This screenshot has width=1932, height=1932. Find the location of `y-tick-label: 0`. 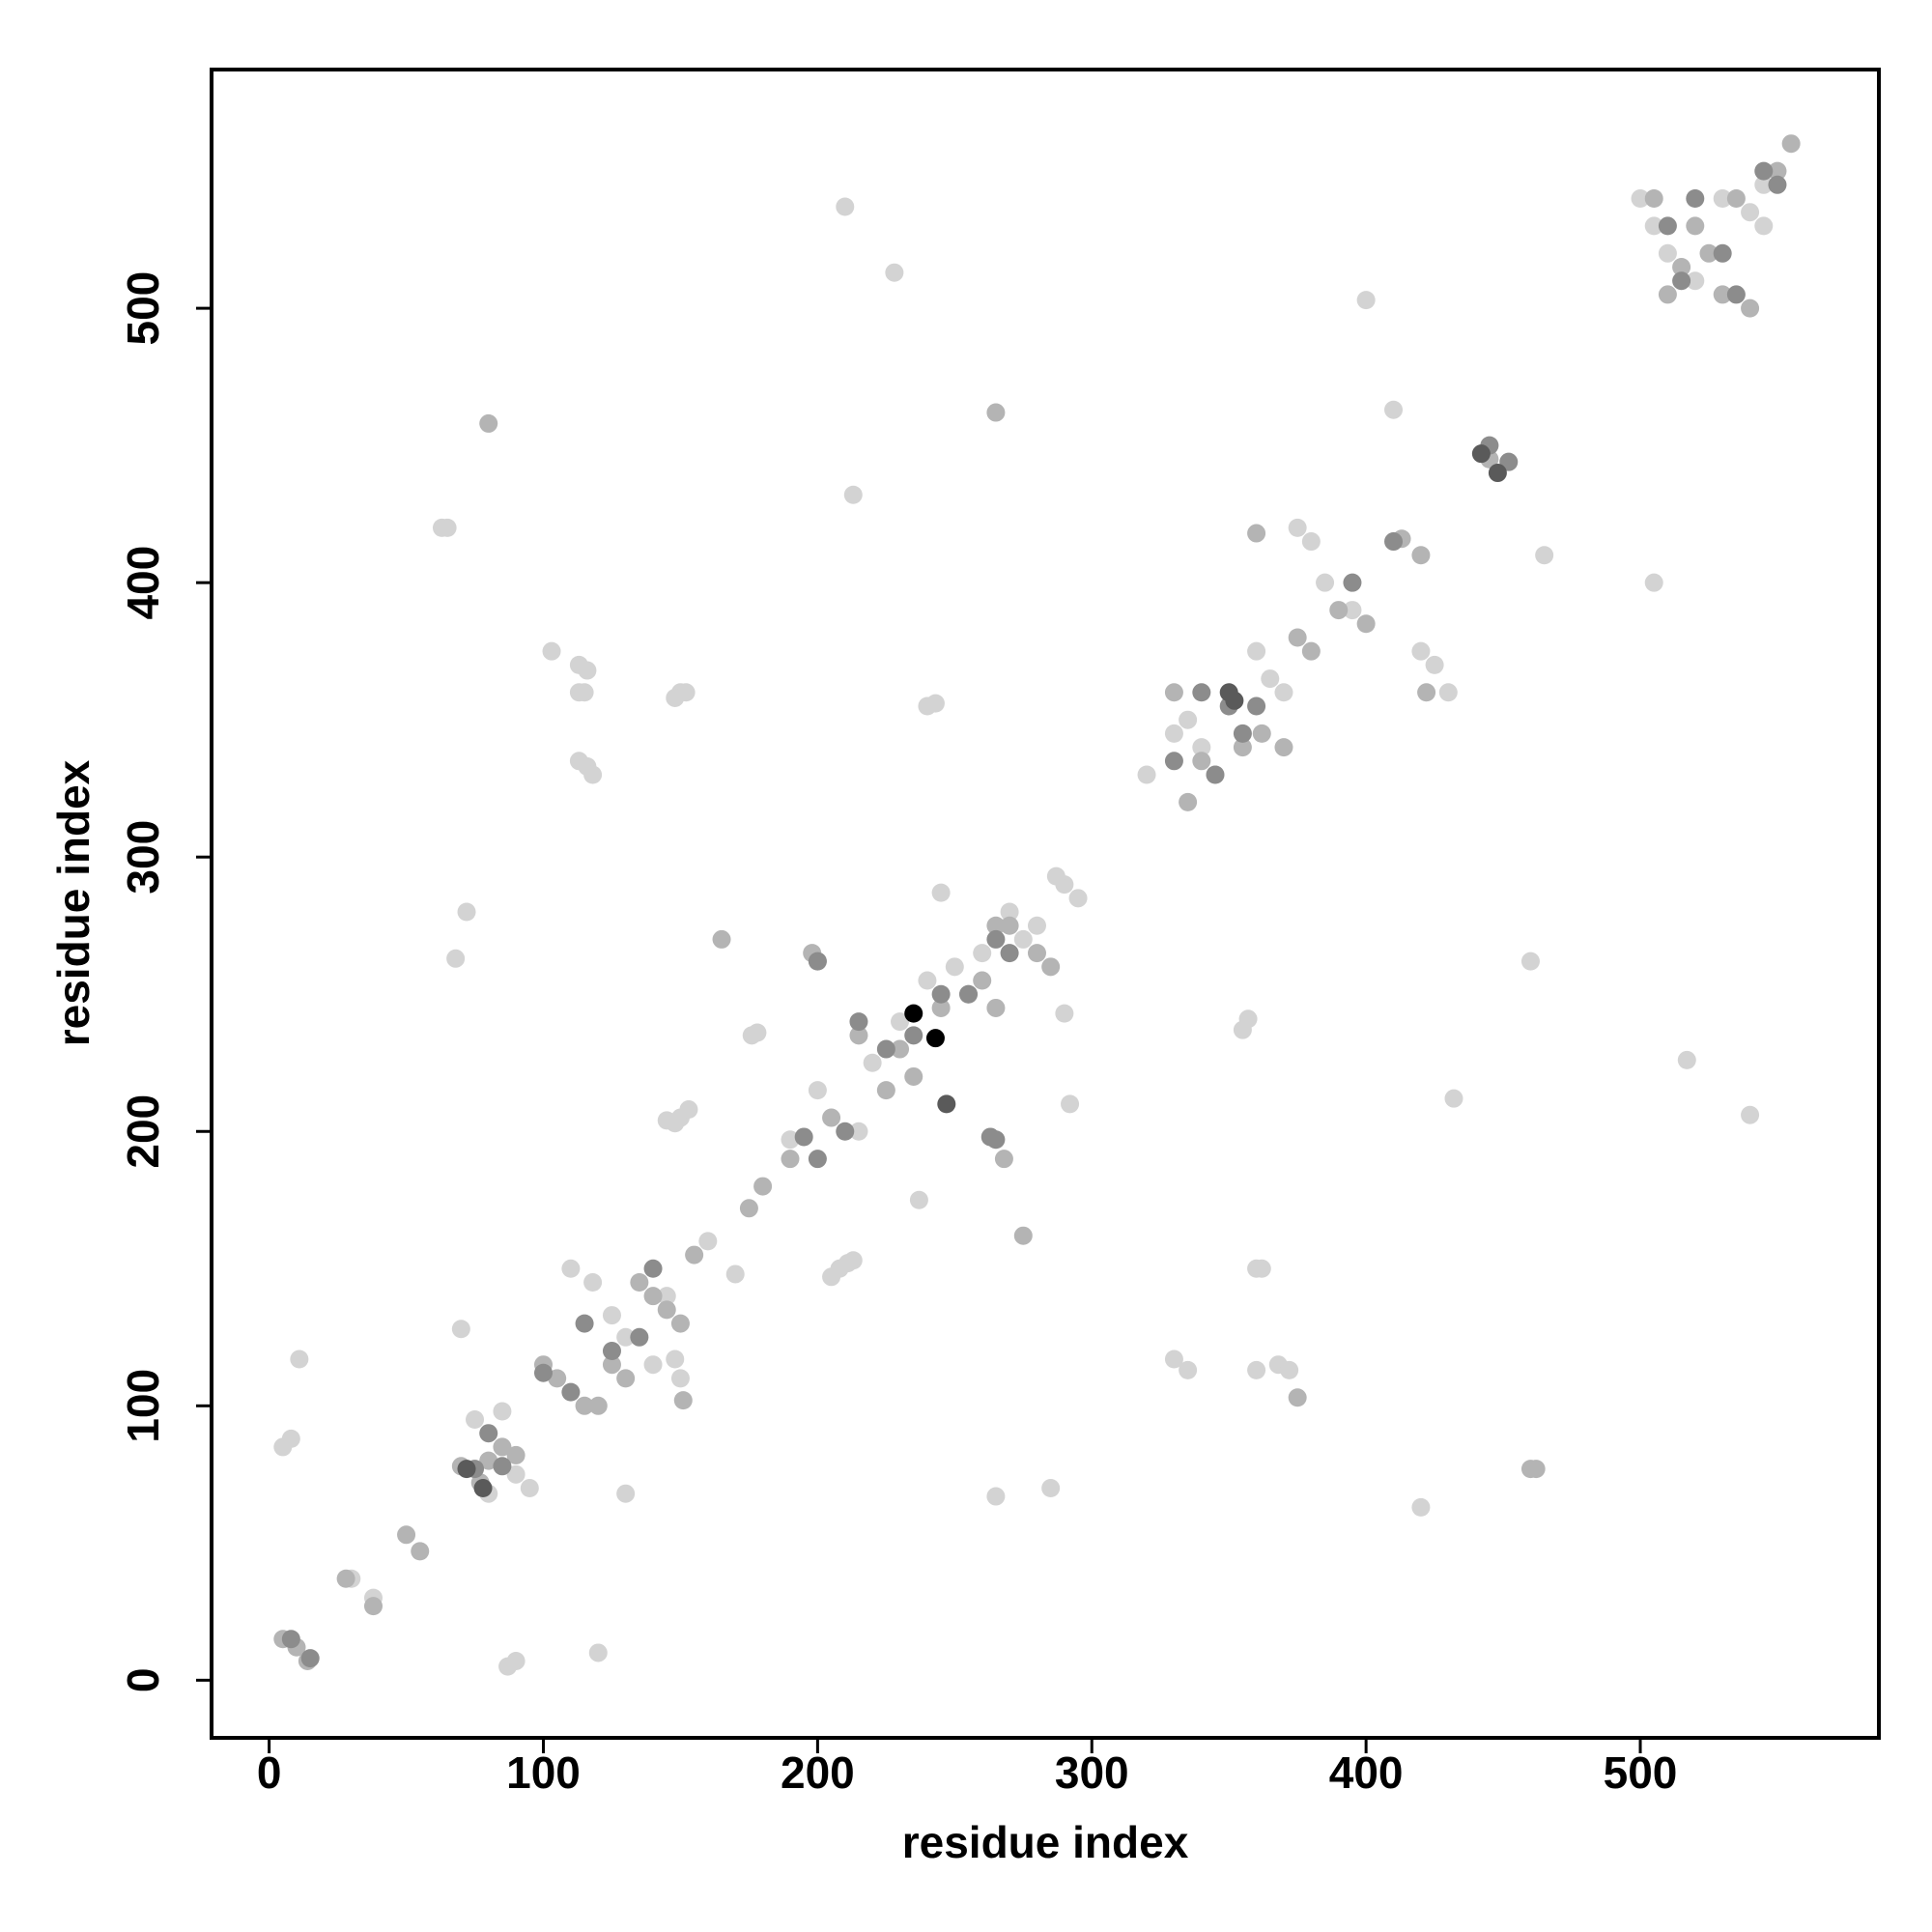

y-tick-label: 0 is located at coordinates (143, 1680).